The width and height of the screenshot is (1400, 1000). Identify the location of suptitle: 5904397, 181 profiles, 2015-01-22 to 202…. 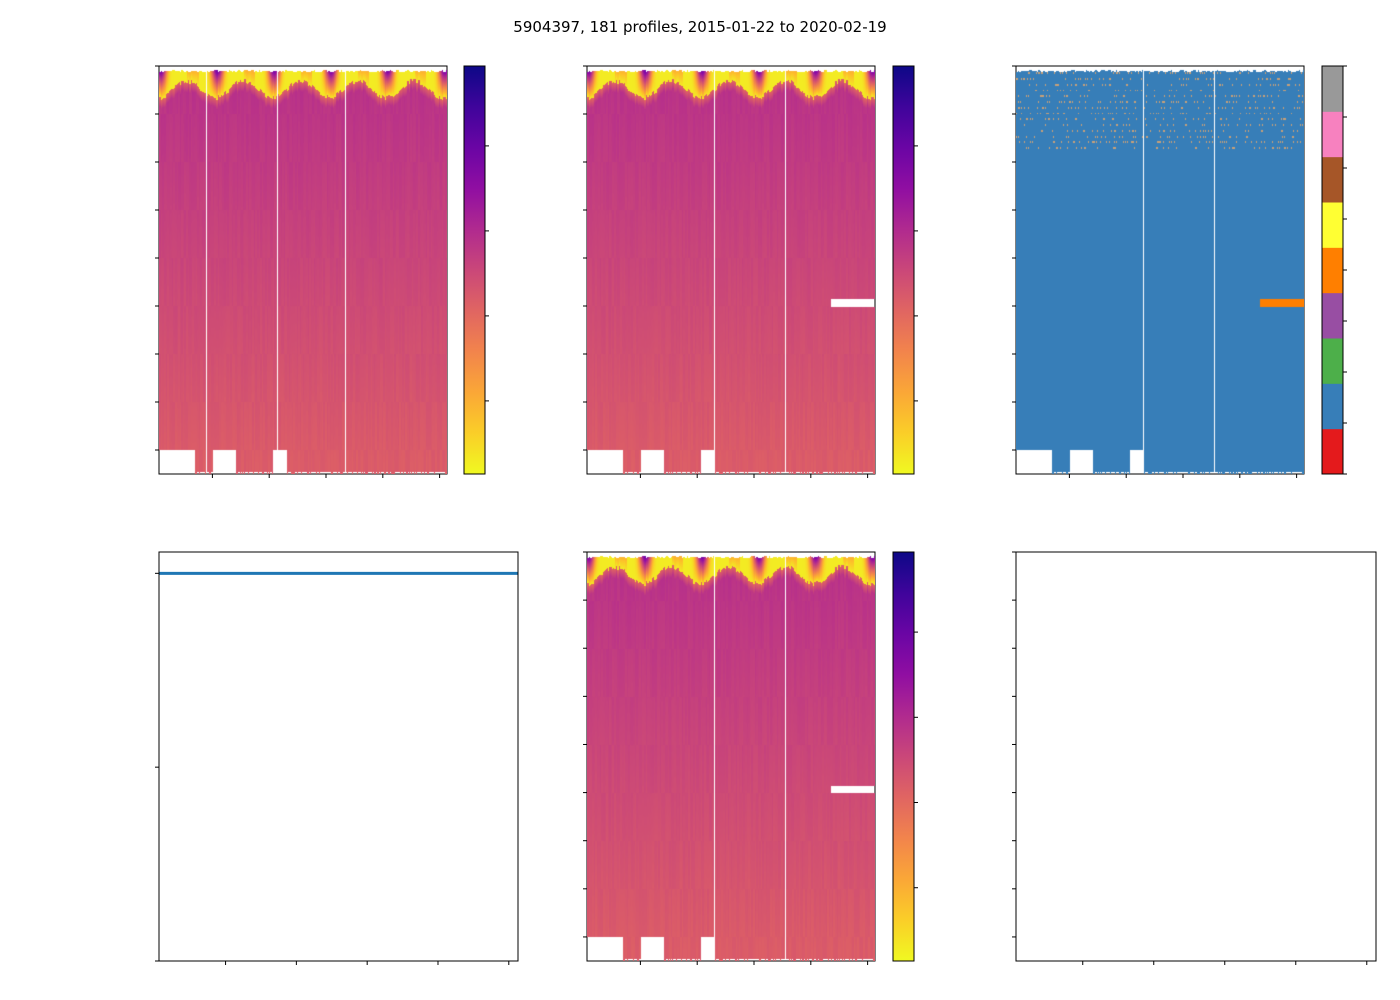
(699, 27).